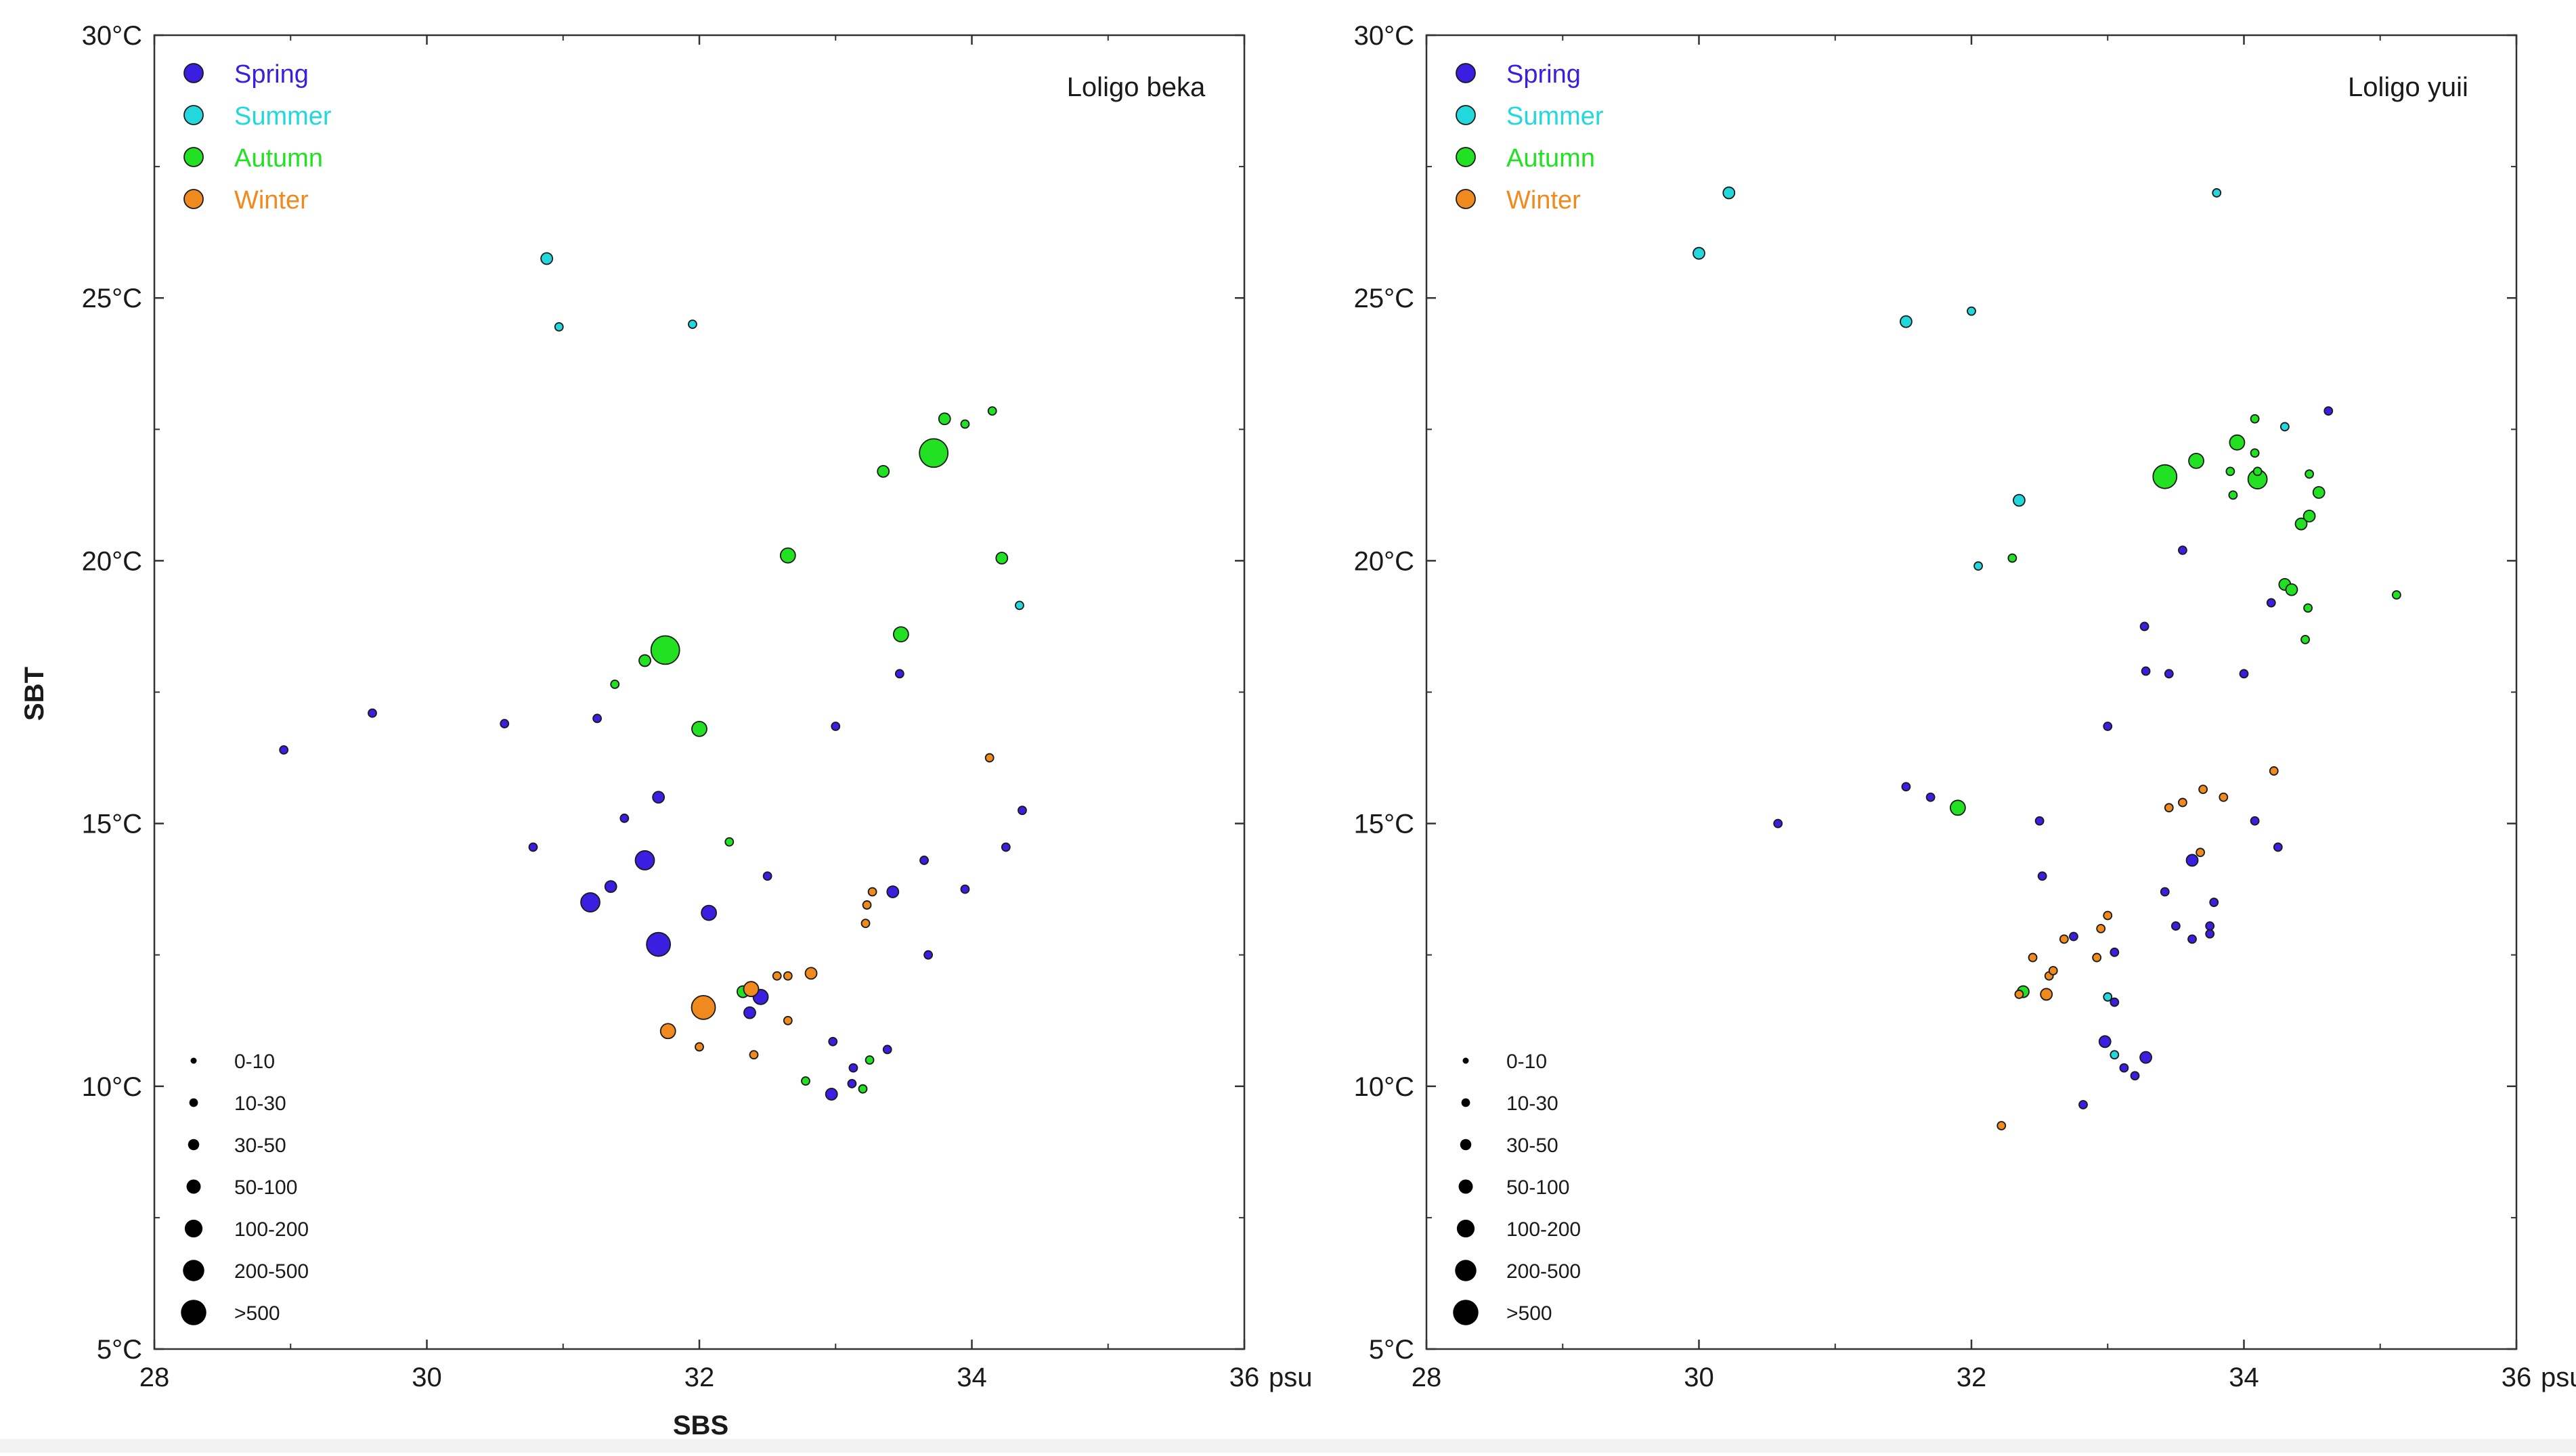 The width and height of the screenshot is (2576, 1456). I want to click on bottom-strip, so click(1288, 1446).